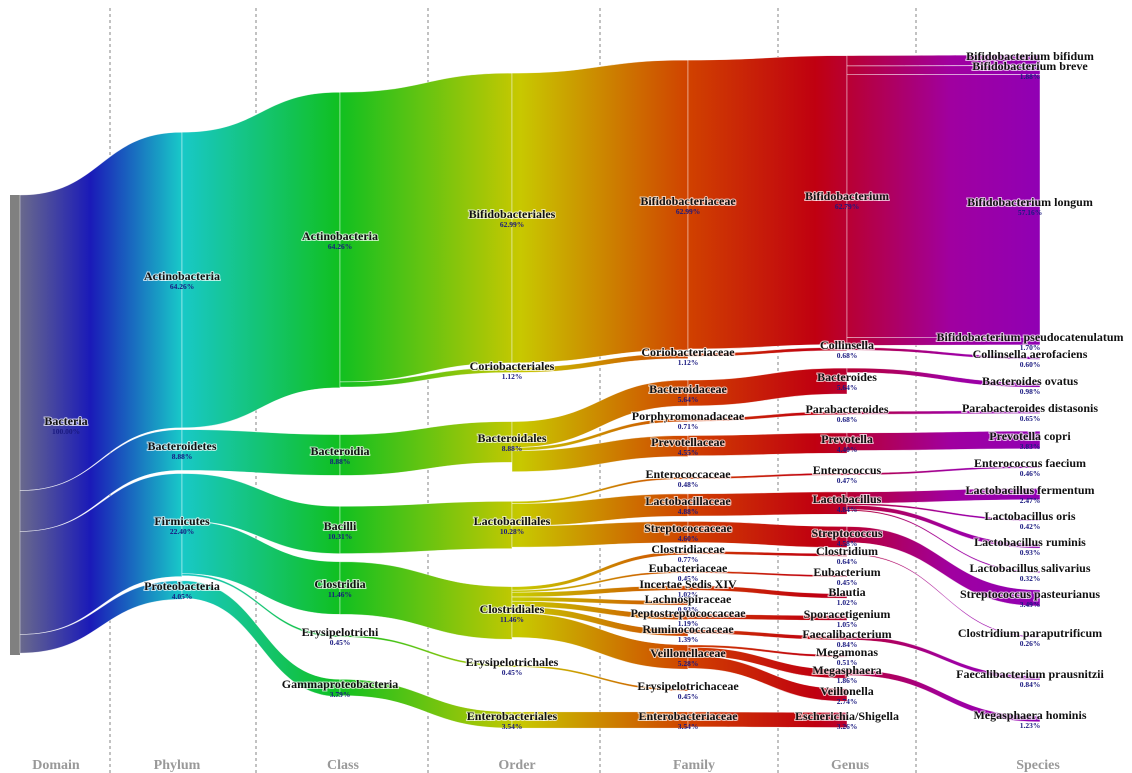 This screenshot has width=1132, height=773. What do you see at coordinates (688, 578) in the screenshot?
I see `node-value: 0.45%` at bounding box center [688, 578].